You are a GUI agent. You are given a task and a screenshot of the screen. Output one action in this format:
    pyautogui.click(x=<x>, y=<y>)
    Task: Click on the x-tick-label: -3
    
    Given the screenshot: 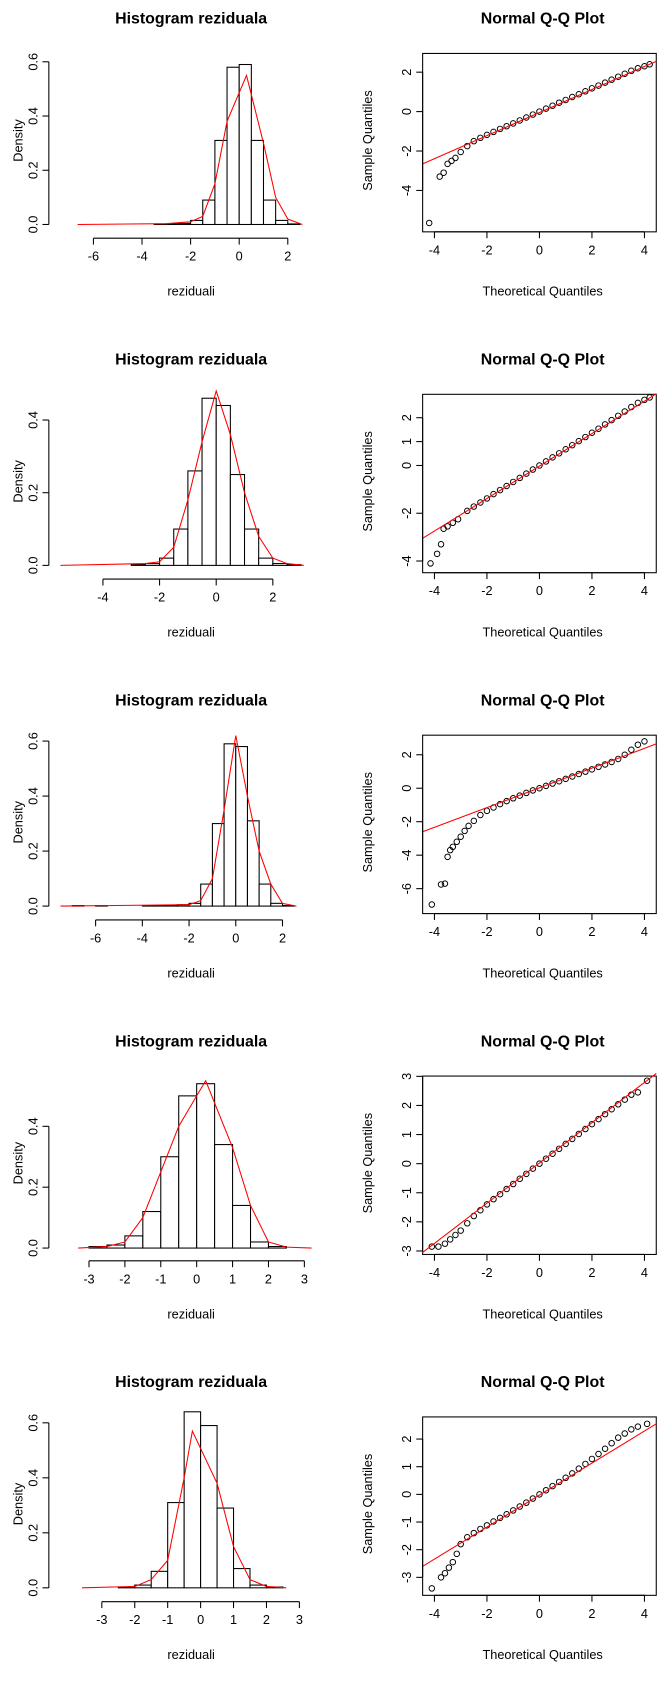 What is the action you would take?
    pyautogui.click(x=101, y=1619)
    